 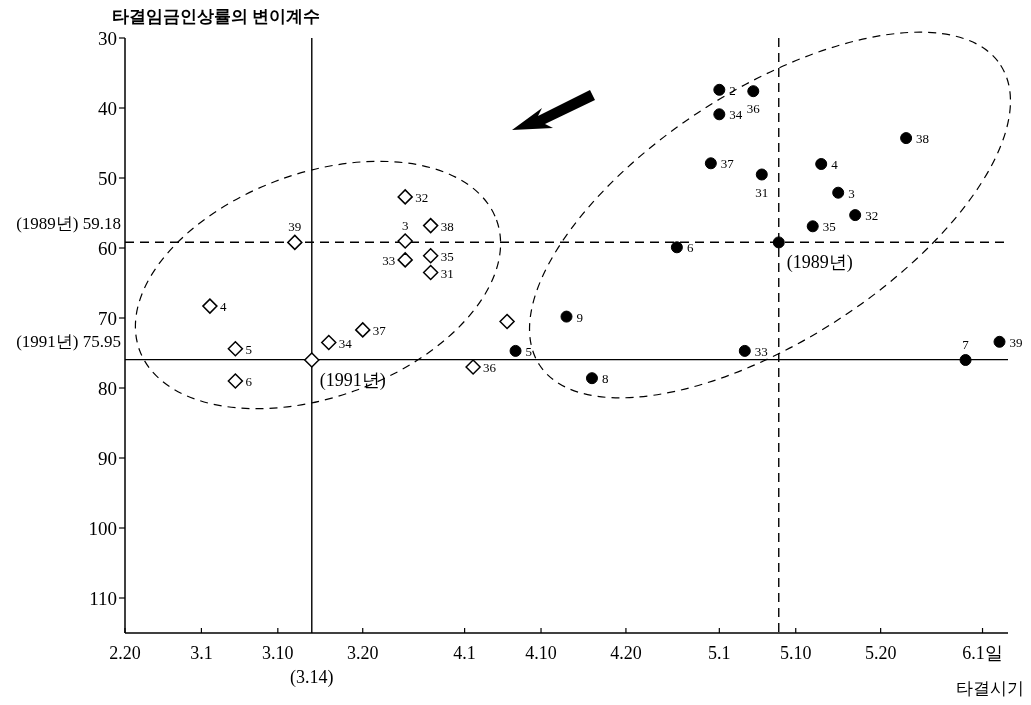 What do you see at coordinates (102, 528) in the screenshot?
I see `y-tick-label: 100` at bounding box center [102, 528].